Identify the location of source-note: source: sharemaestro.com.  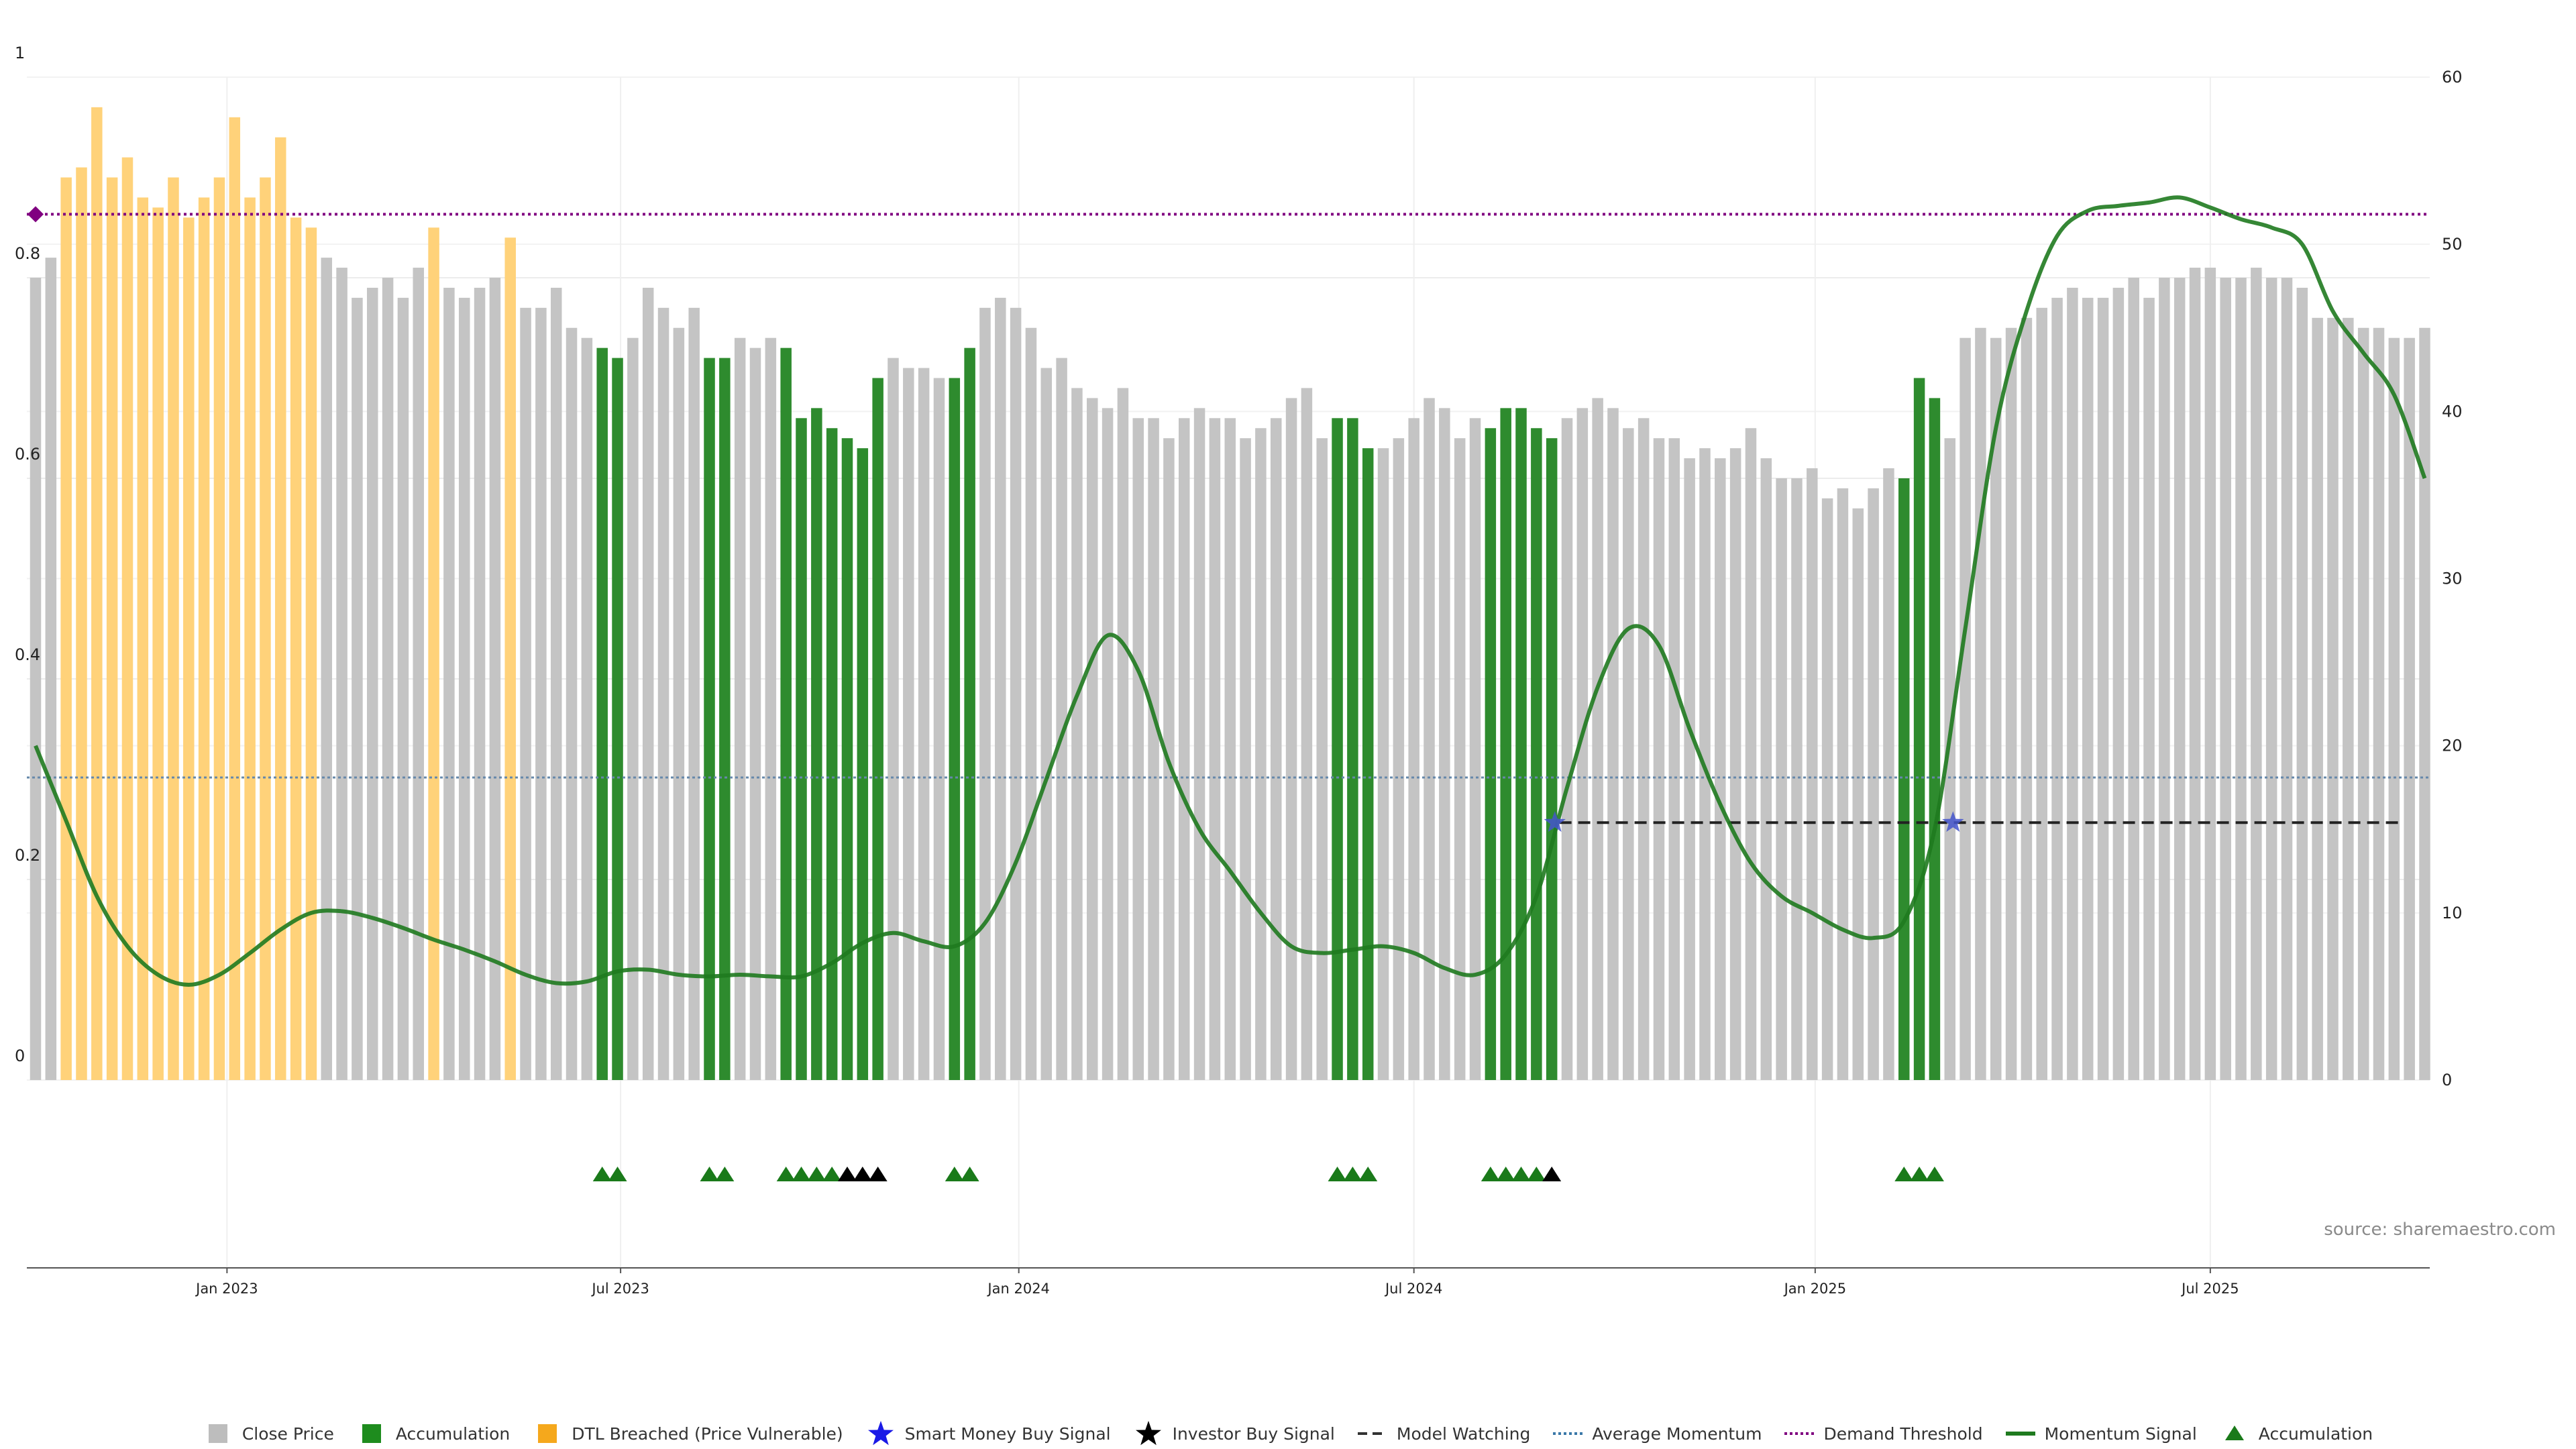
(2440, 1230).